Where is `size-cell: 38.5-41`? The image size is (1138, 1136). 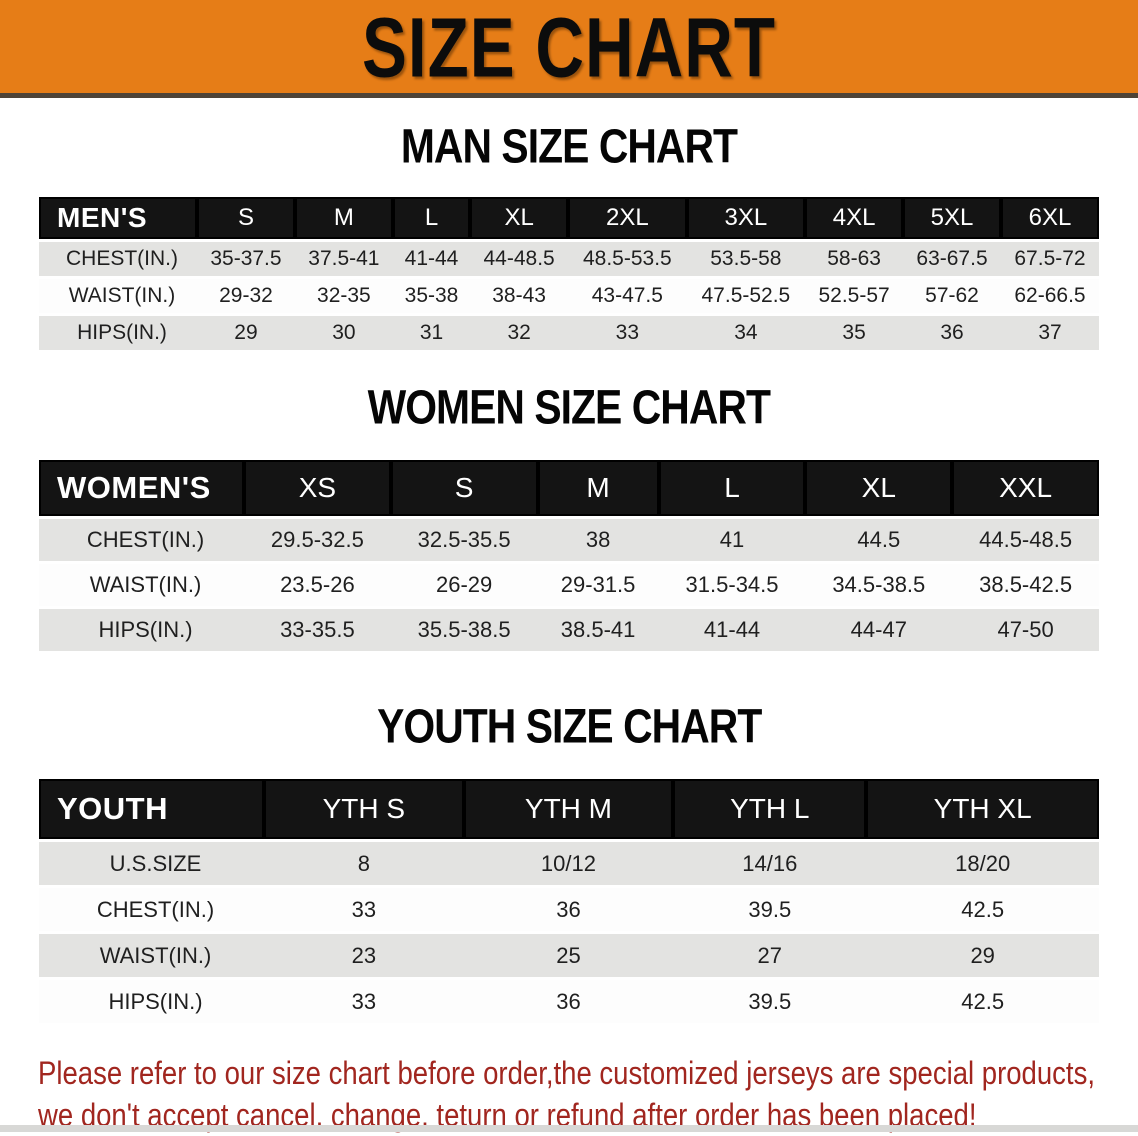 size-cell: 38.5-41 is located at coordinates (598, 630).